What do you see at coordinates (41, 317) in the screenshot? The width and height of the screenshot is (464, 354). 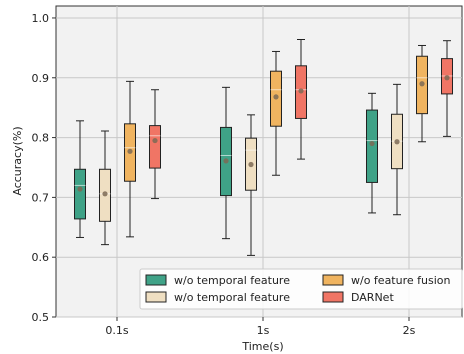 I see `y-tick-label: 0.5` at bounding box center [41, 317].